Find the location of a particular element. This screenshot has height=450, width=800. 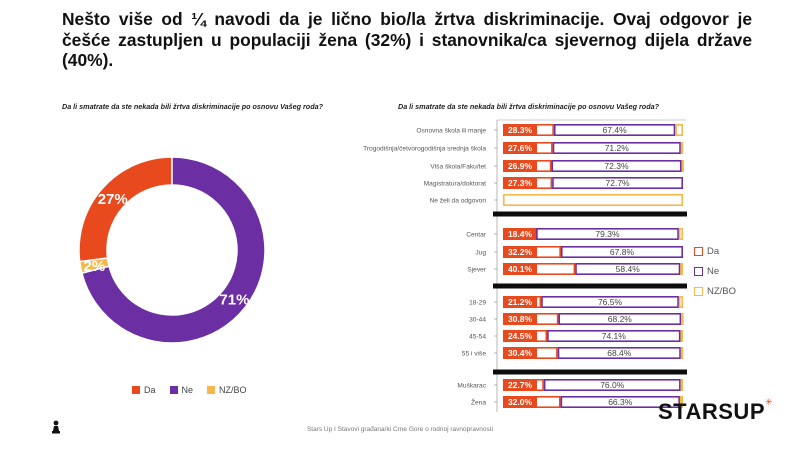

ne-value-label: 68.2% is located at coordinates (620, 319).